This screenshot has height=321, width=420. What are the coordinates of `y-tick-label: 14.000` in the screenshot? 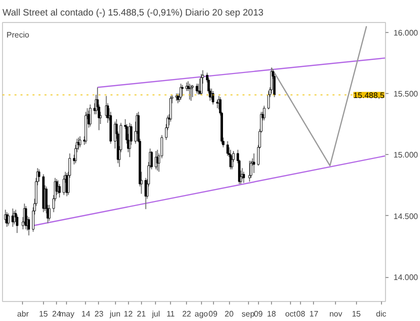 It's located at (406, 277).